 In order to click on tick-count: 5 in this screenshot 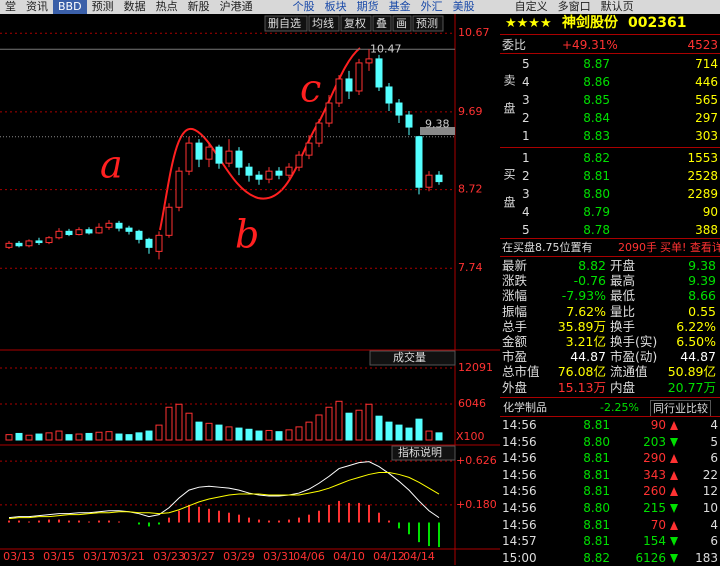, I will do `click(714, 441)`.